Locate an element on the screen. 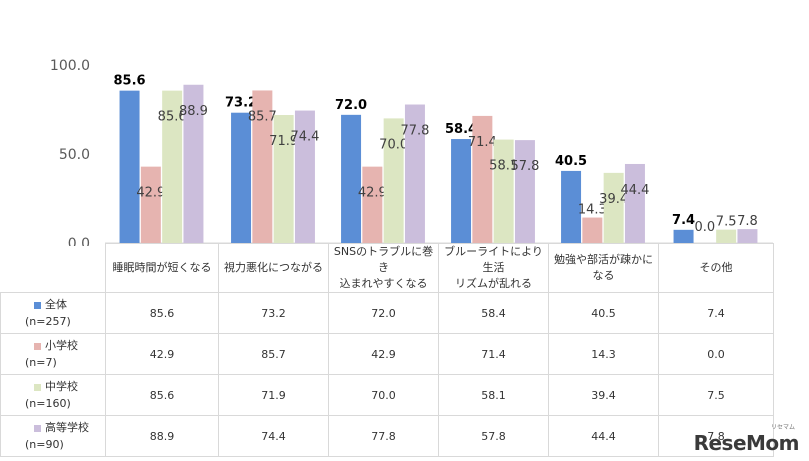 This screenshot has height=461, width=809. data-label-0-3: 88.9 is located at coordinates (193, 111).